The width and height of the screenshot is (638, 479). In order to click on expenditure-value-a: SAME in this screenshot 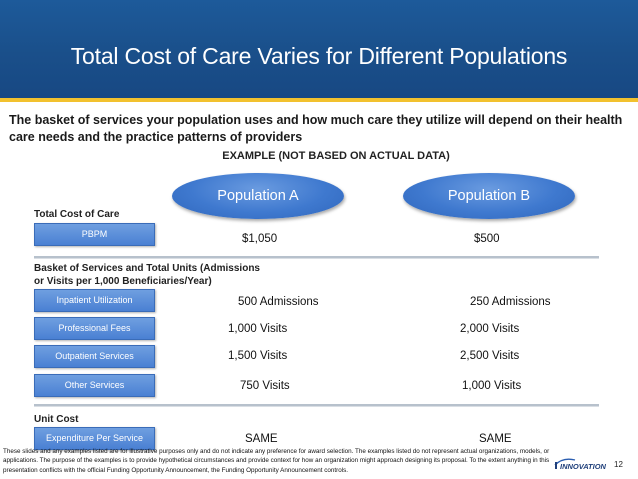, I will do `click(261, 439)`.